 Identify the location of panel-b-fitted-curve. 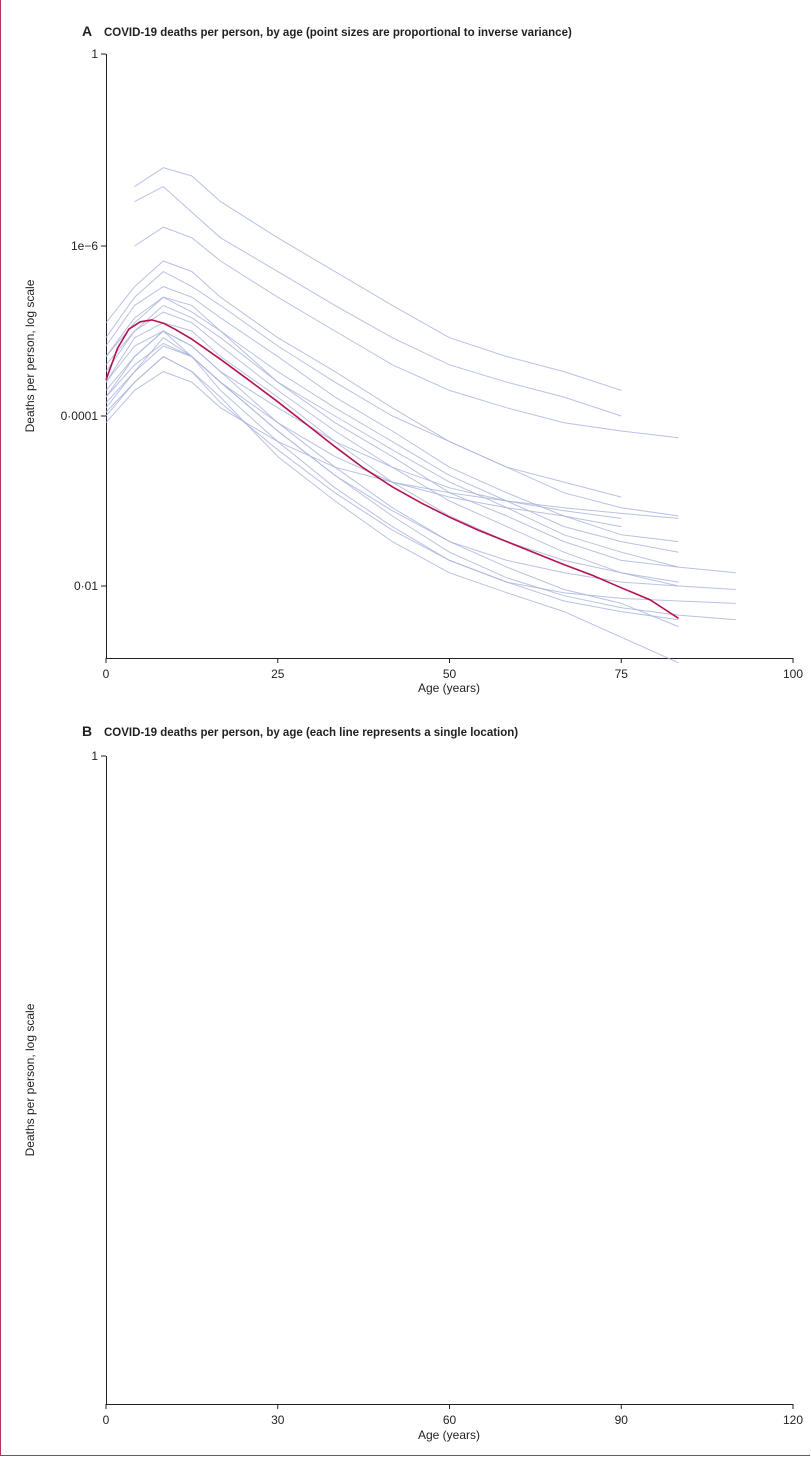
(392, 469).